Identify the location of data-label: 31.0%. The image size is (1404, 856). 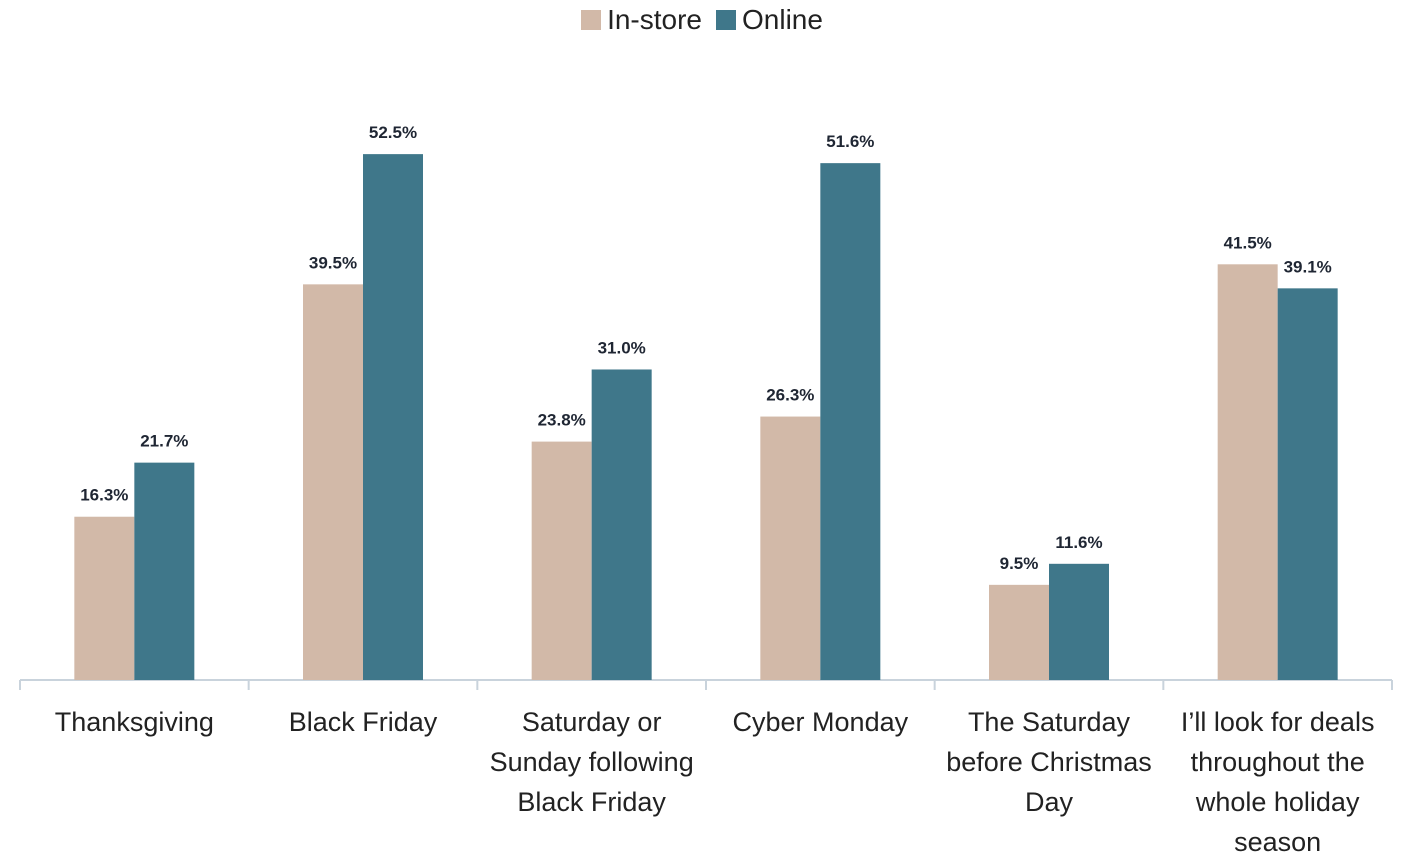
(622, 347).